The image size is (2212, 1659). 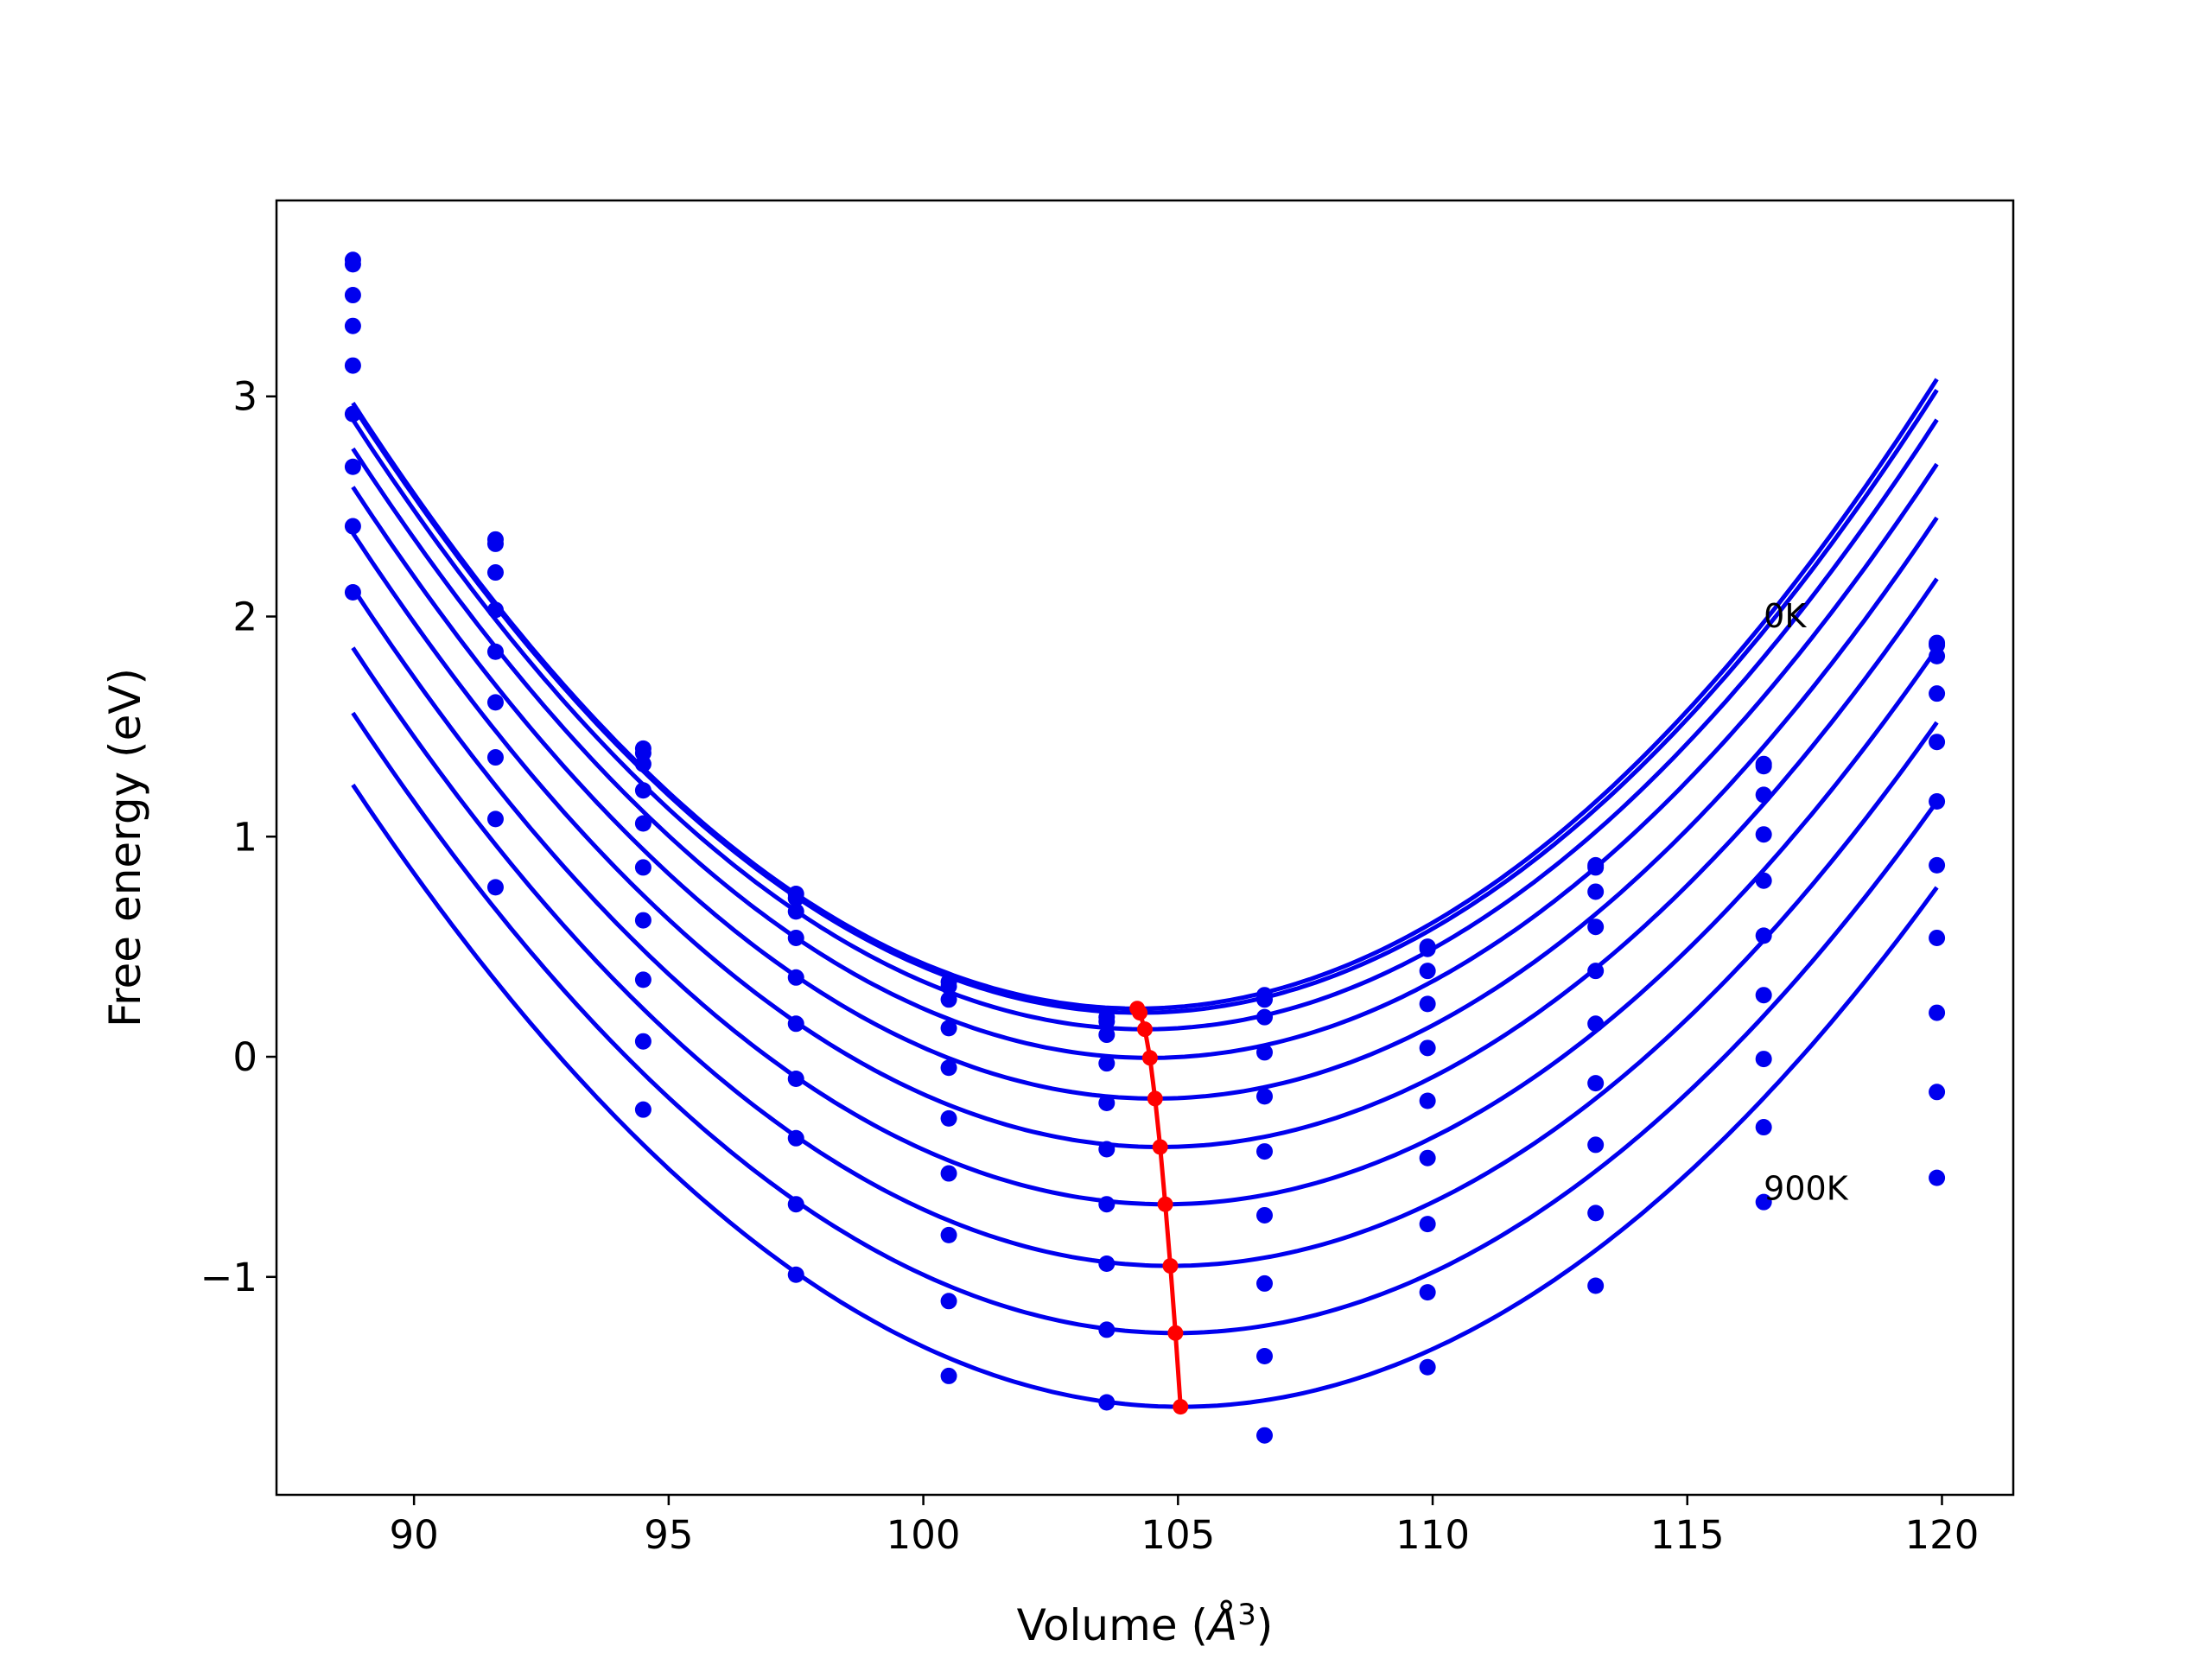 What do you see at coordinates (229, 1277) in the screenshot?
I see `y-tick-label: −1` at bounding box center [229, 1277].